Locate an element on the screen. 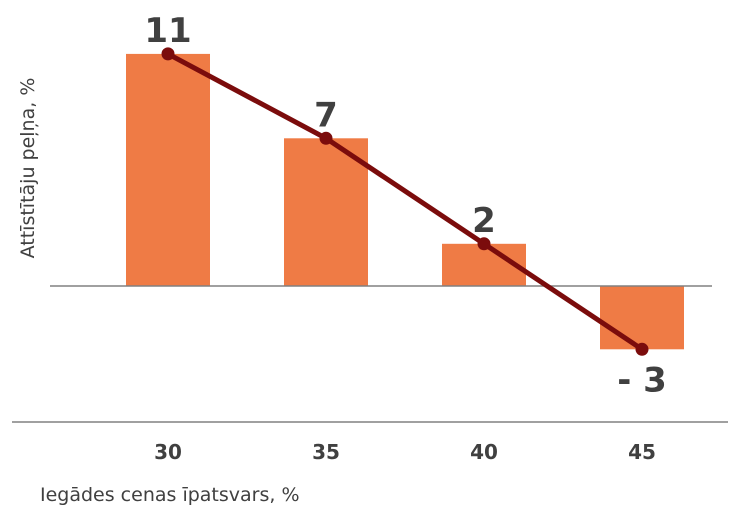 The width and height of the screenshot is (739, 505). x-tick-label: 45 is located at coordinates (642, 452).